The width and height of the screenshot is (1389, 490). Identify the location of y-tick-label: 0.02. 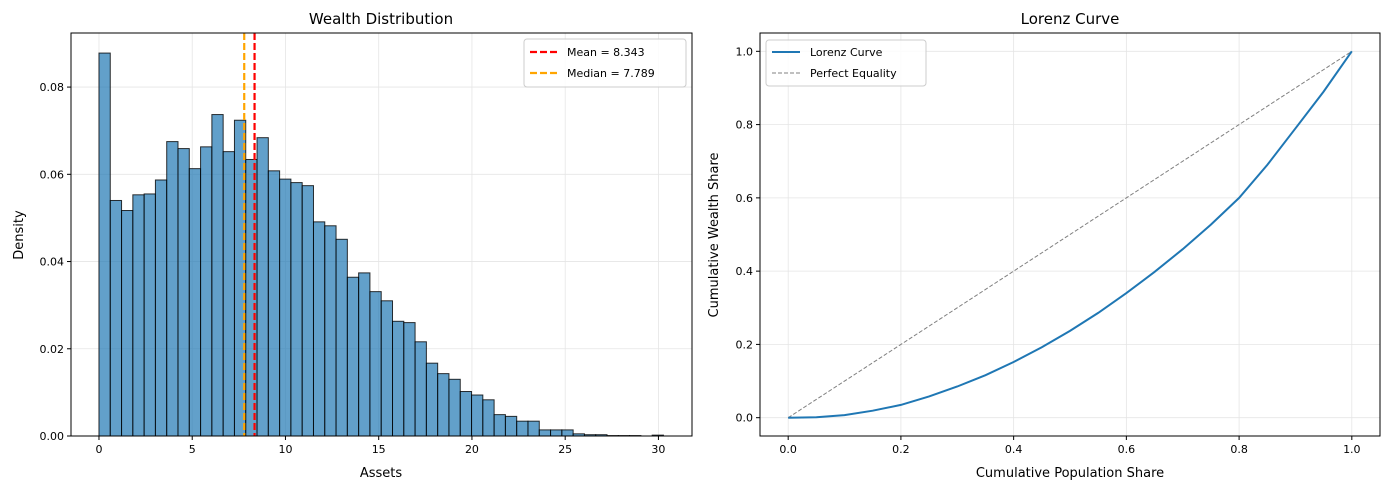
(52, 349).